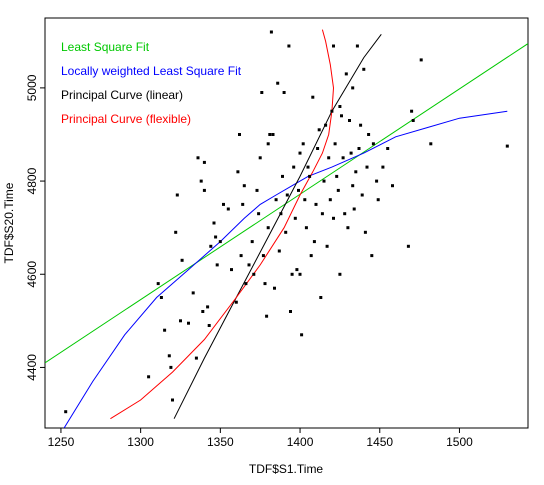 The height and width of the screenshot is (485, 544). Describe the element at coordinates (105, 47) in the screenshot. I see `legend-item-0: Least Square Fit` at that location.